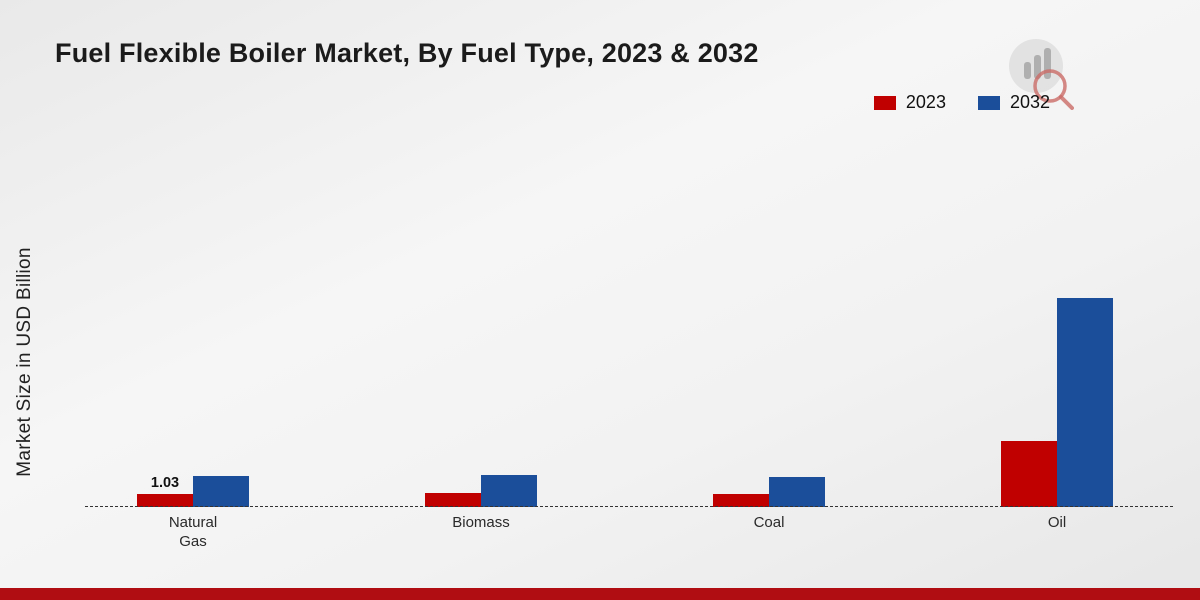 The height and width of the screenshot is (600, 1200). I want to click on category-label-biomass: Biomass, so click(481, 522).